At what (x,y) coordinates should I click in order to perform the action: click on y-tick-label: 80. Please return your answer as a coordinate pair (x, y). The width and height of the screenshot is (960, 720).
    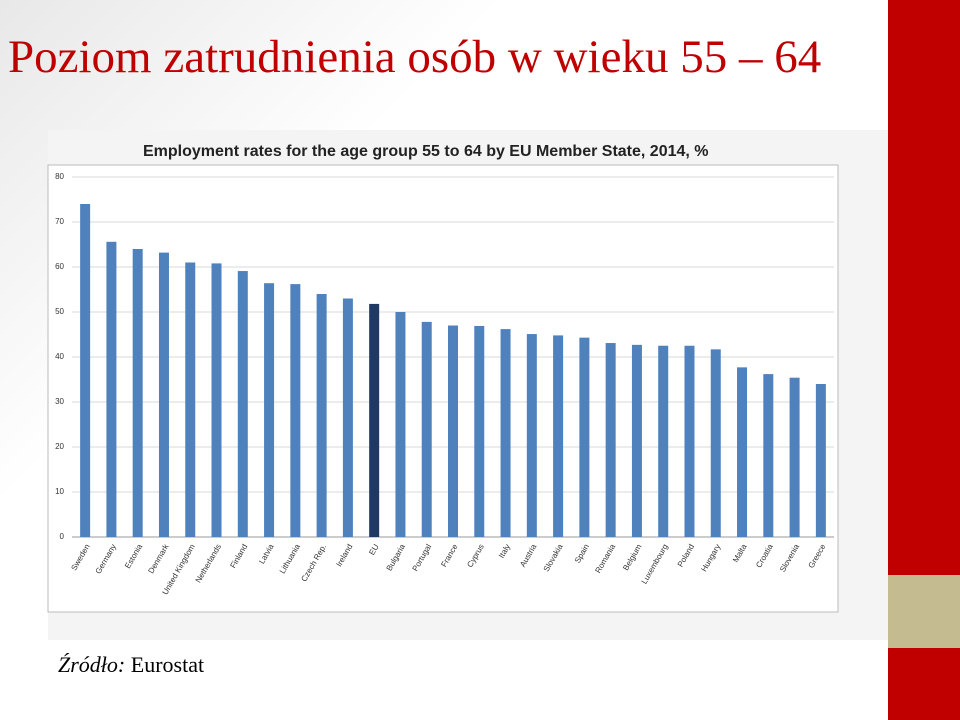
    Looking at the image, I should click on (59, 176).